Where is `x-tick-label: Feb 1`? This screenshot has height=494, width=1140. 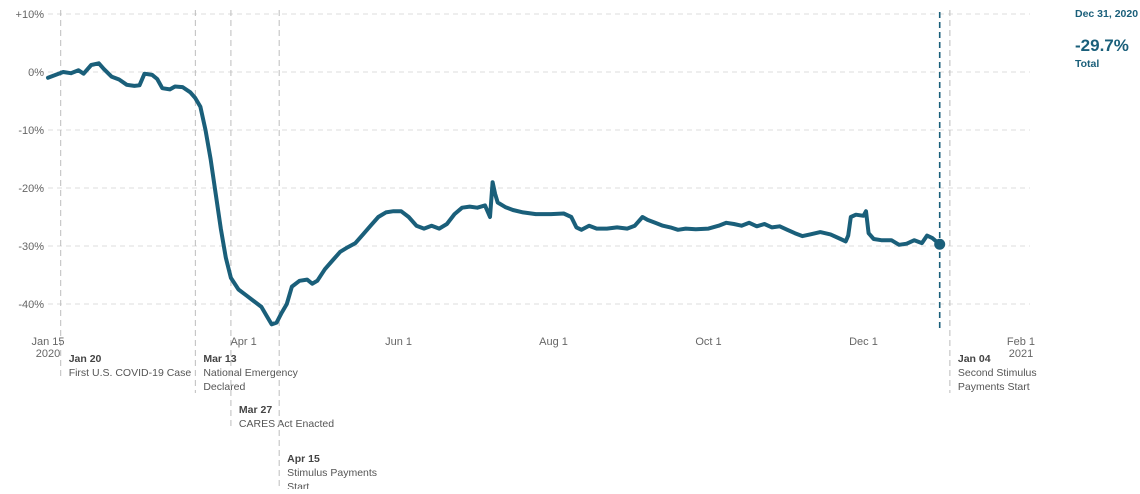 x-tick-label: Feb 1 is located at coordinates (1021, 342).